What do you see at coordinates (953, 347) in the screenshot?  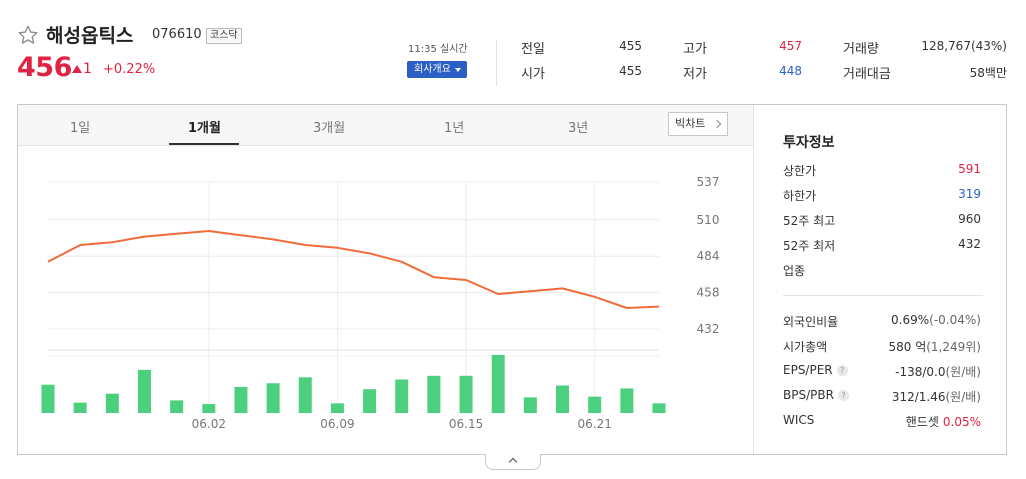 I see `invest-value-sub: (1,249위)` at bounding box center [953, 347].